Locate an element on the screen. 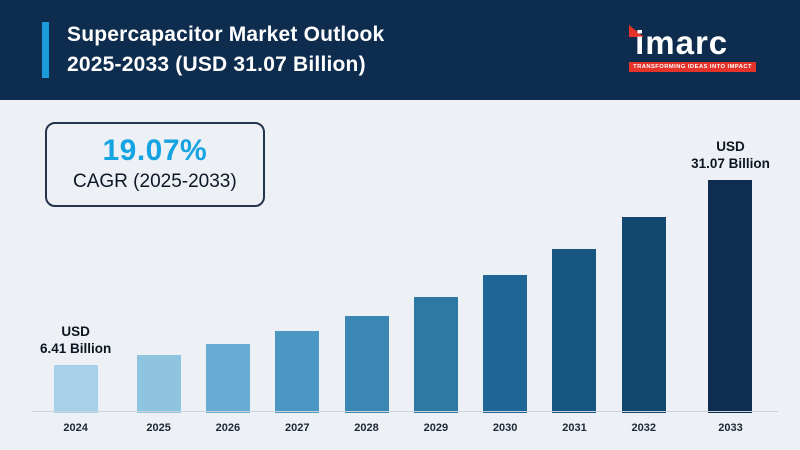  bar-value-label-2033: USD 31.07 Billion is located at coordinates (730, 155).